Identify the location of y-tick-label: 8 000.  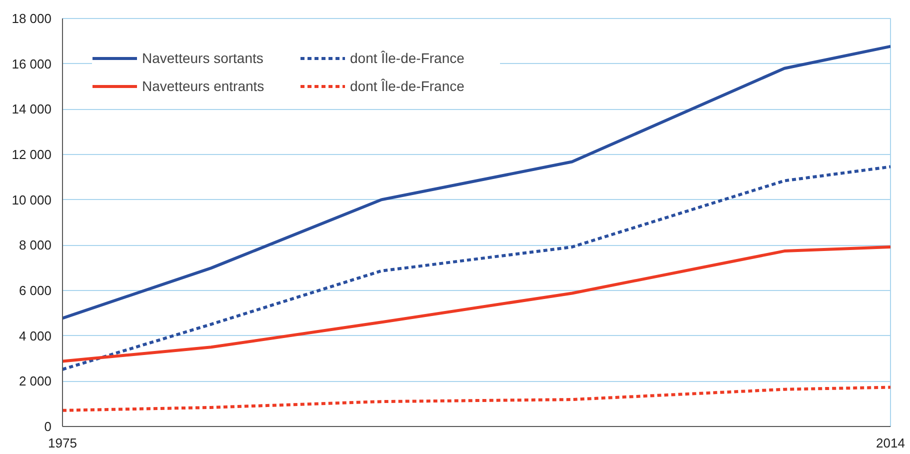
(35, 245).